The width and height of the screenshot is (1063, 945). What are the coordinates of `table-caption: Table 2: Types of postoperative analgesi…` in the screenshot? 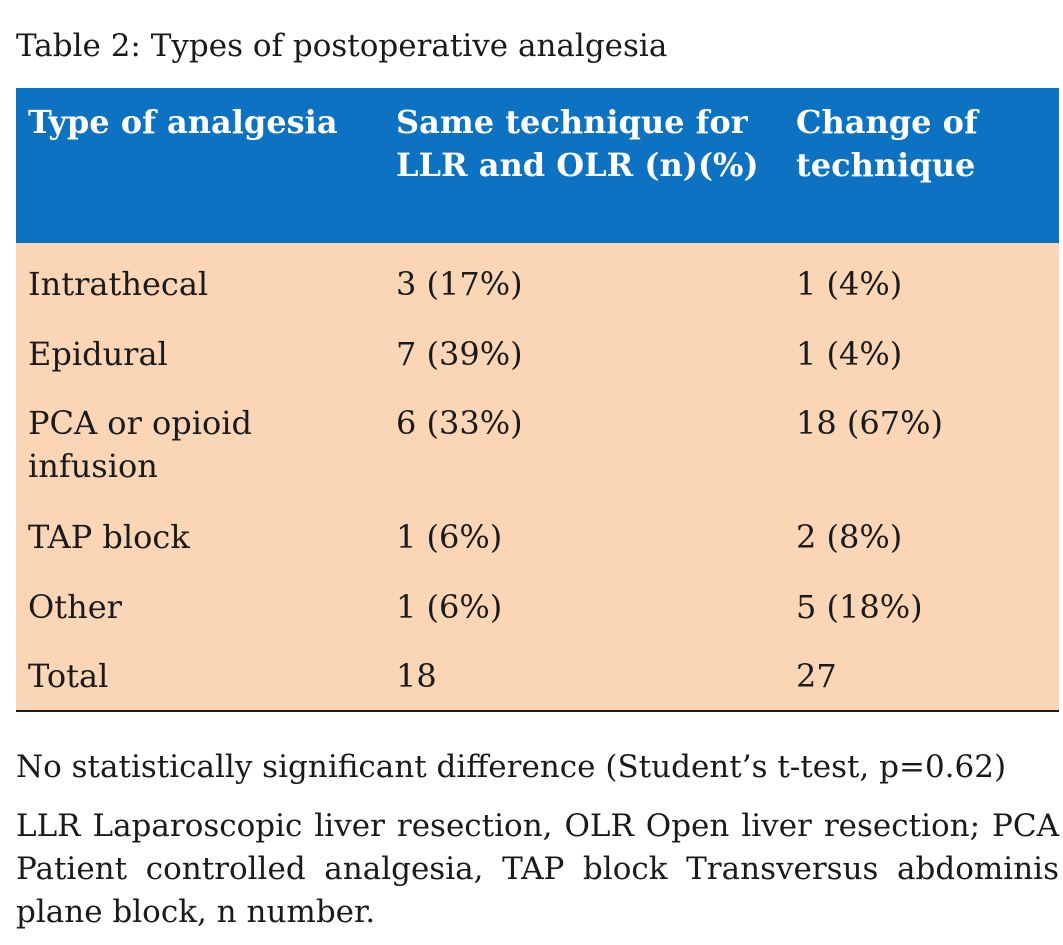 It's located at (342, 46).